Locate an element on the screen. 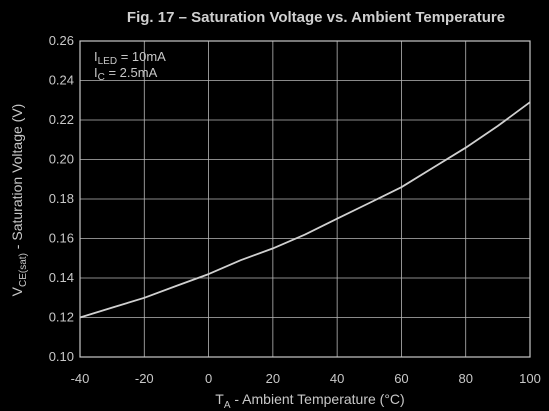 Image resolution: width=549 pixels, height=411 pixels. y-tick-label: 0.18 is located at coordinates (61, 198).